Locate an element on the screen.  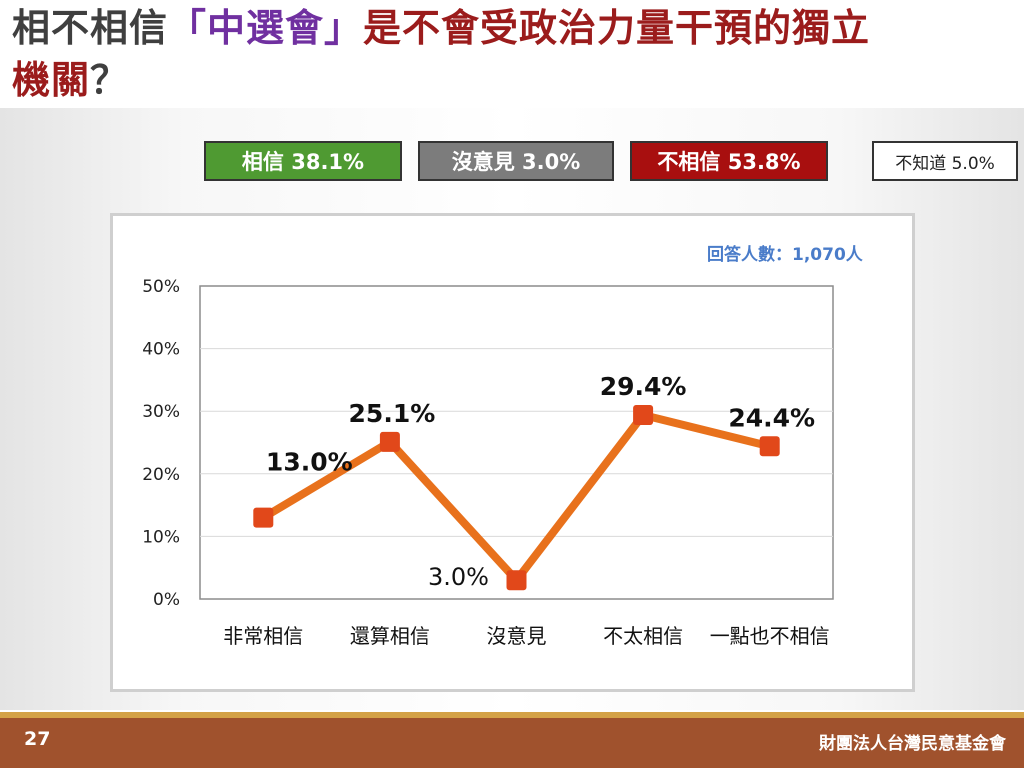
legend-neutral-box: 沒意見 3.0% is located at coordinates (516, 161).